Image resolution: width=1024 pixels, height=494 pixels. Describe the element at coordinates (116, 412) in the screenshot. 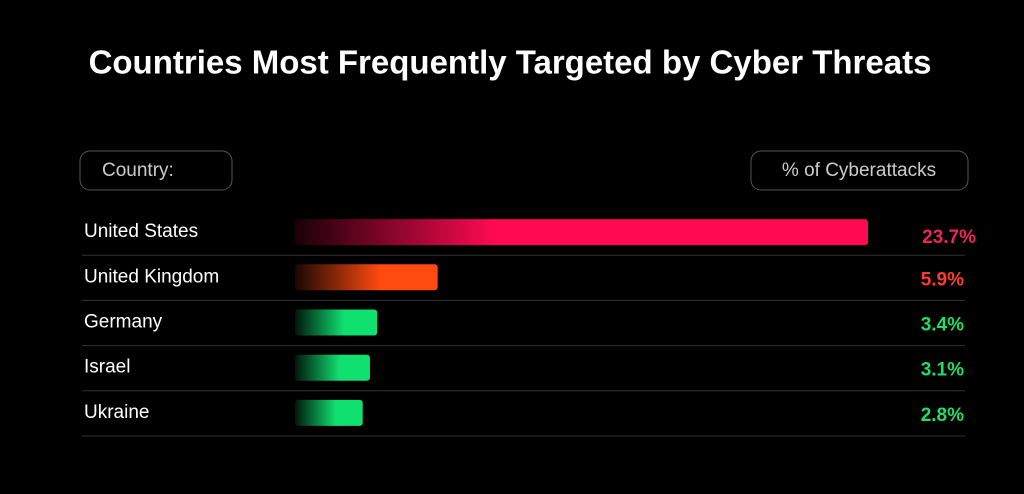

I see `row-label: Ukraine` at that location.